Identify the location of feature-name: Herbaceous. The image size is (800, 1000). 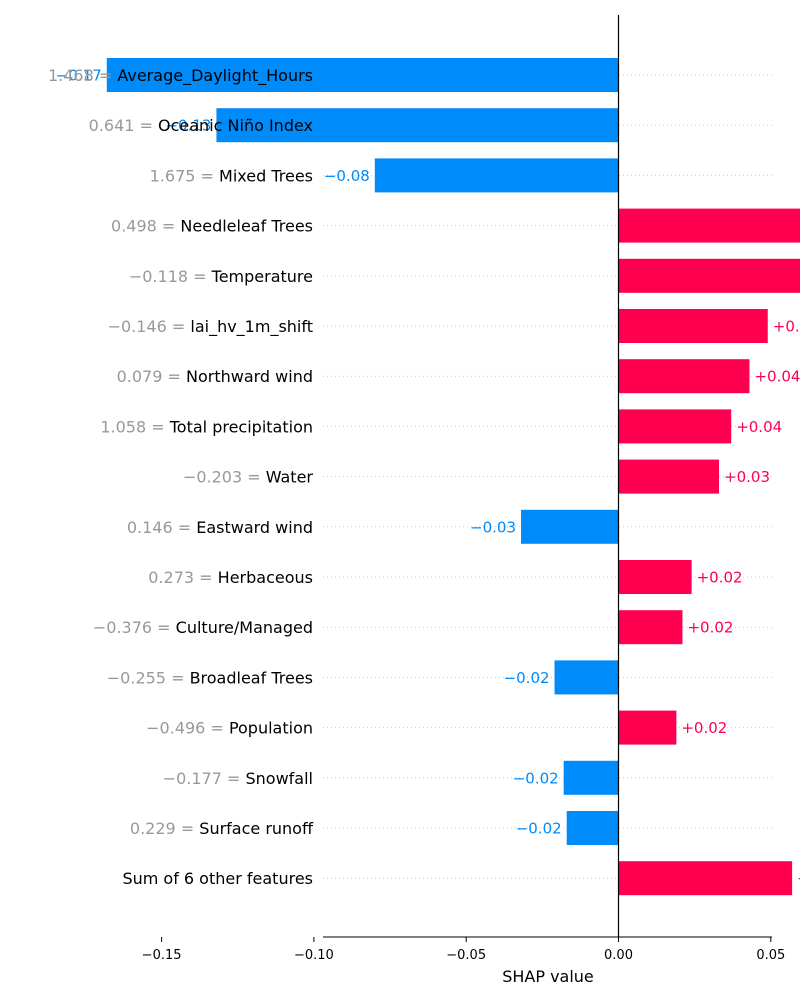
(265, 577).